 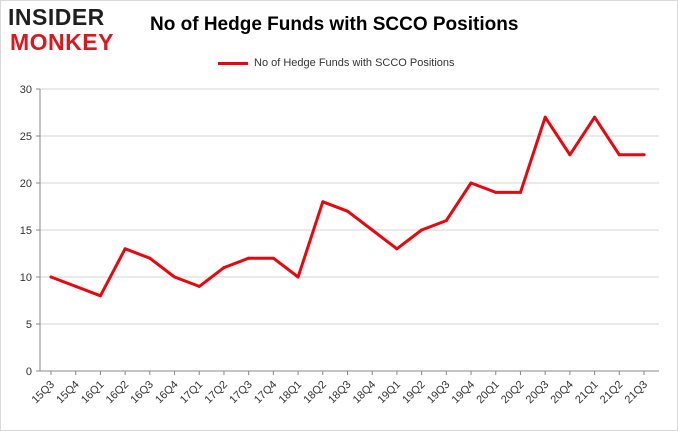 What do you see at coordinates (44, 393) in the screenshot?
I see `x-tick-label: 15Q3` at bounding box center [44, 393].